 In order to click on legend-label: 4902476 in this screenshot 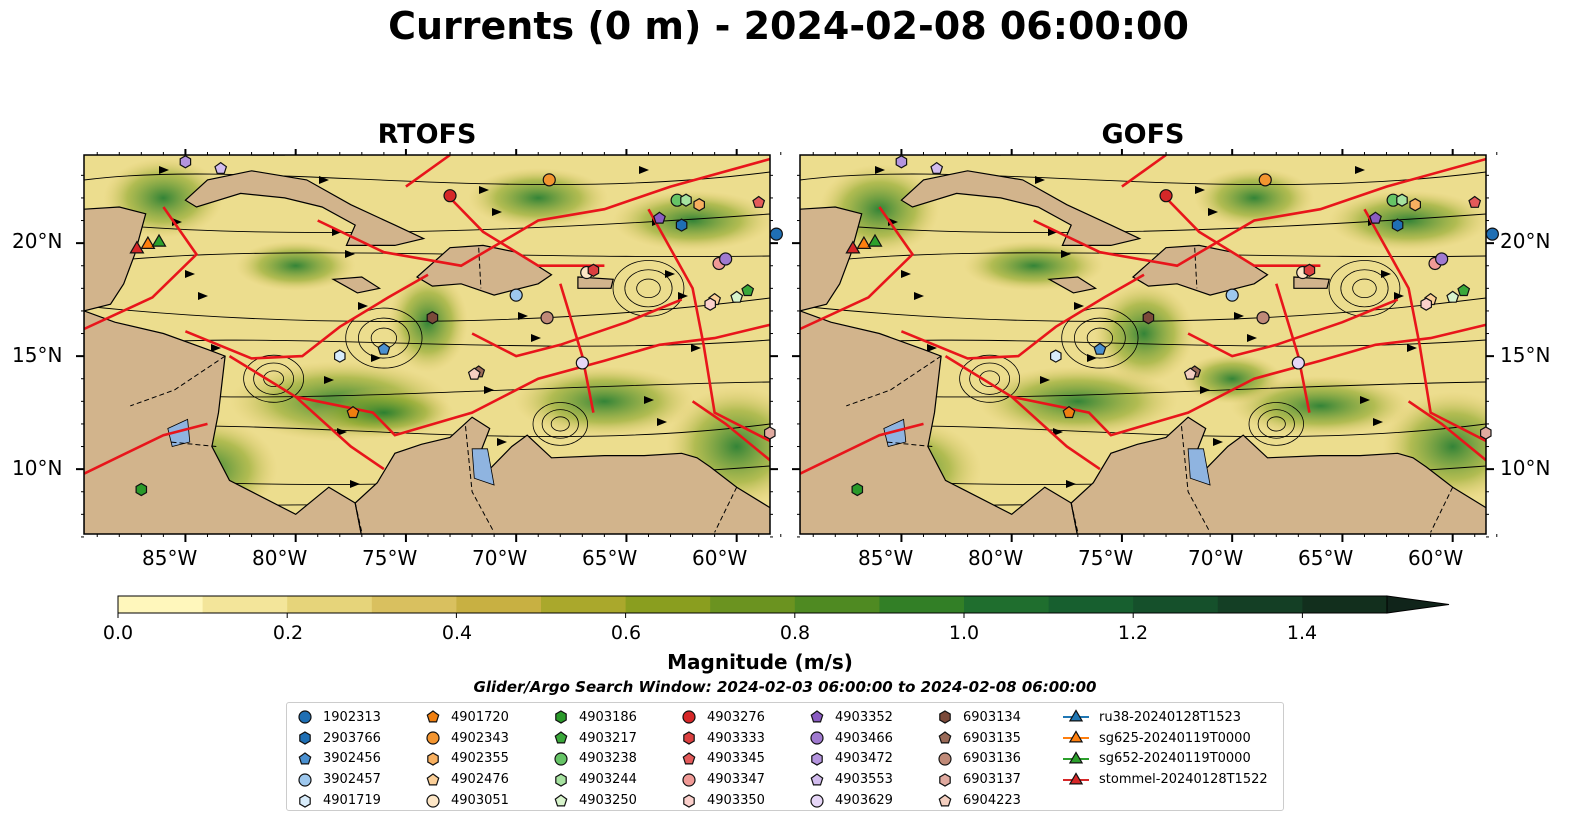, I will do `click(480, 780)`.